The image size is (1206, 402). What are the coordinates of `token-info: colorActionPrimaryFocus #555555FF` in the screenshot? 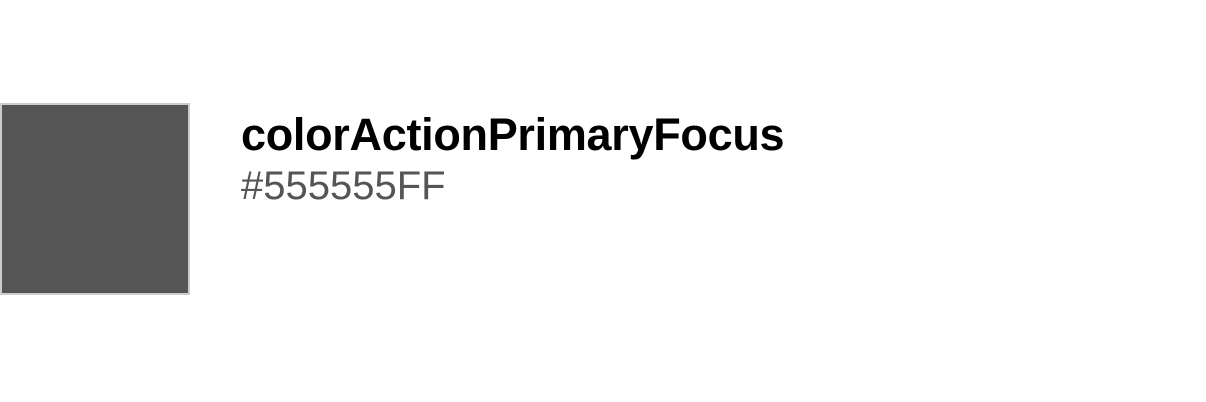 It's located at (513, 159).